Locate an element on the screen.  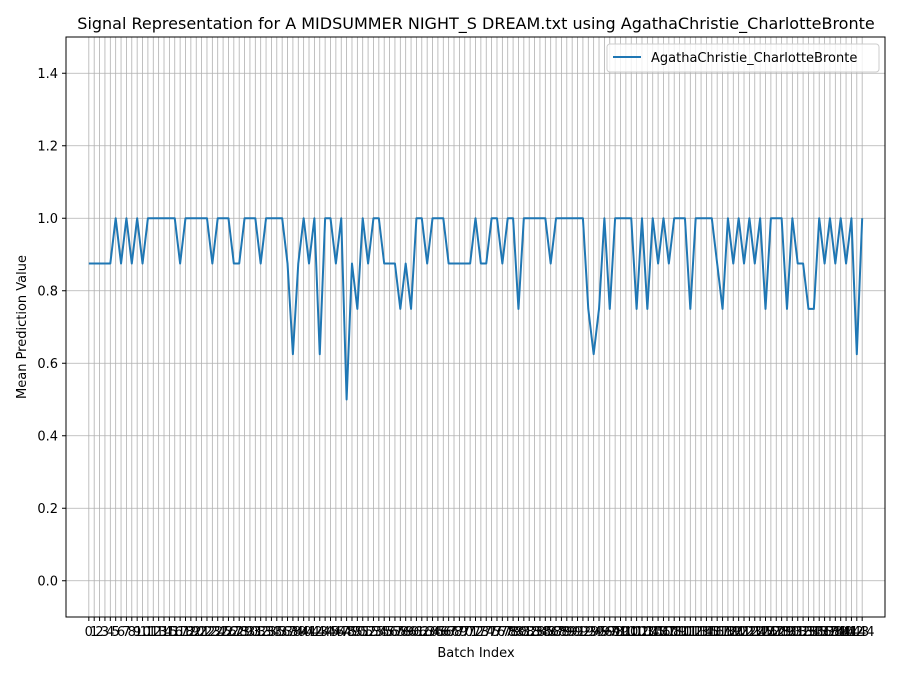
x-tick-label: 86 is located at coordinates (550, 632).